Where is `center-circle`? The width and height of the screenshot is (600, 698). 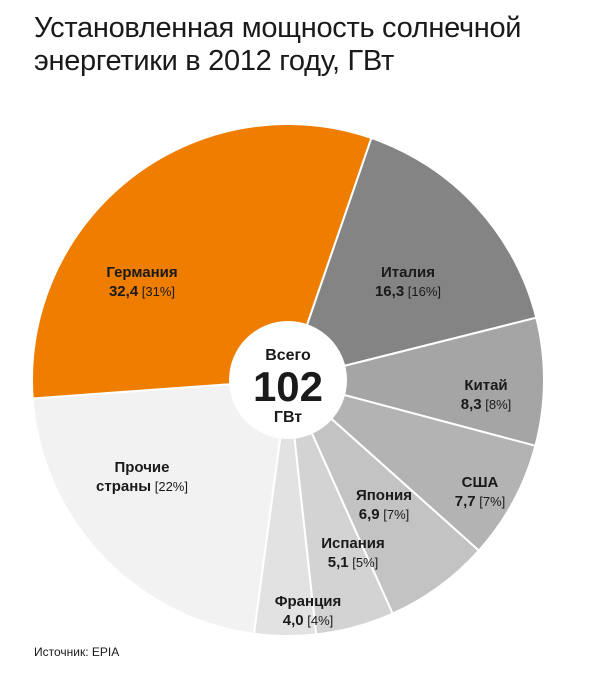
center-circle is located at coordinates (288, 380).